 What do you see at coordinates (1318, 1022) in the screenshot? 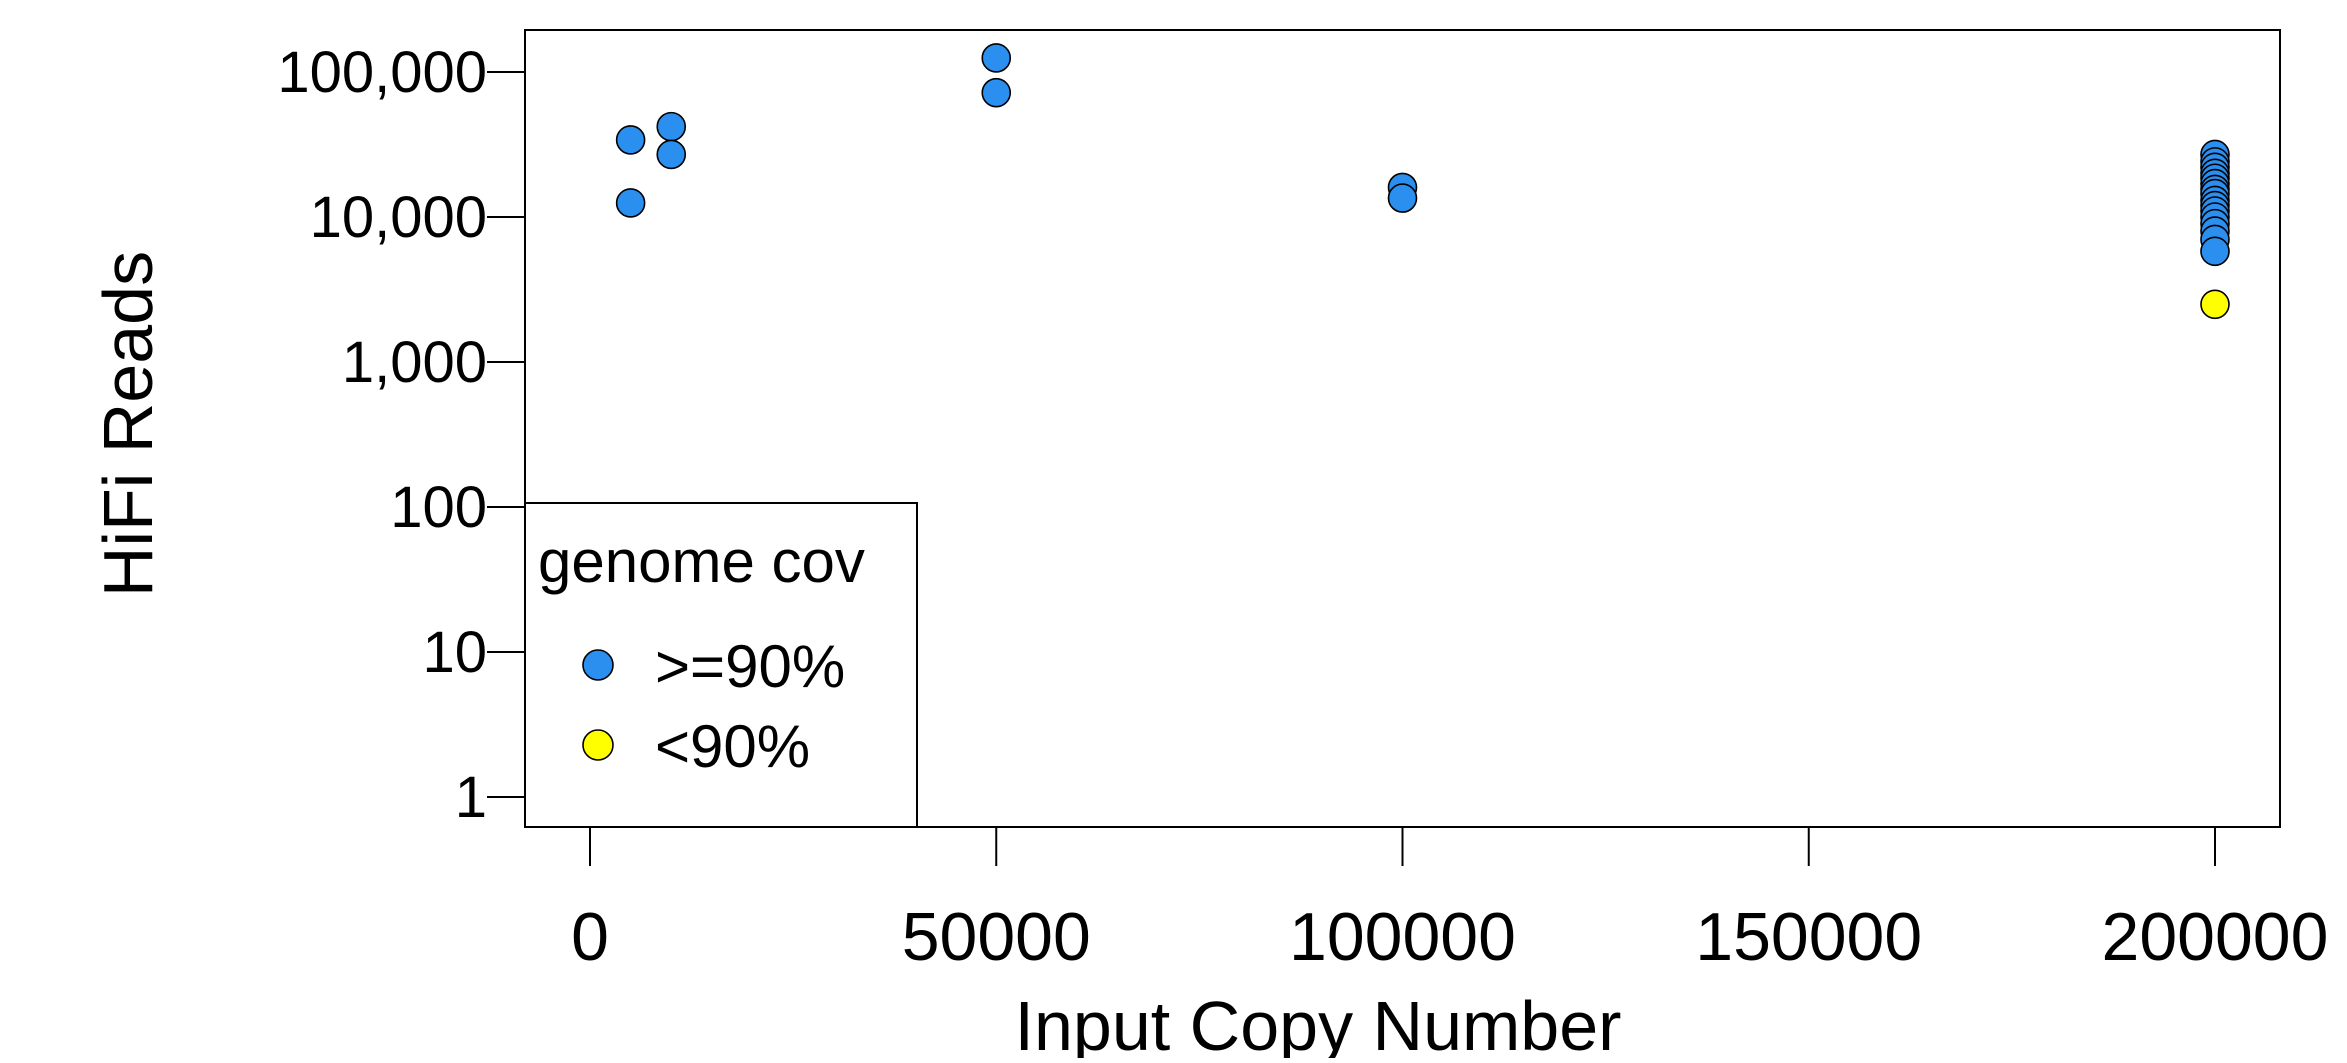
I see `x-axis-title: Input Copy Number` at bounding box center [1318, 1022].